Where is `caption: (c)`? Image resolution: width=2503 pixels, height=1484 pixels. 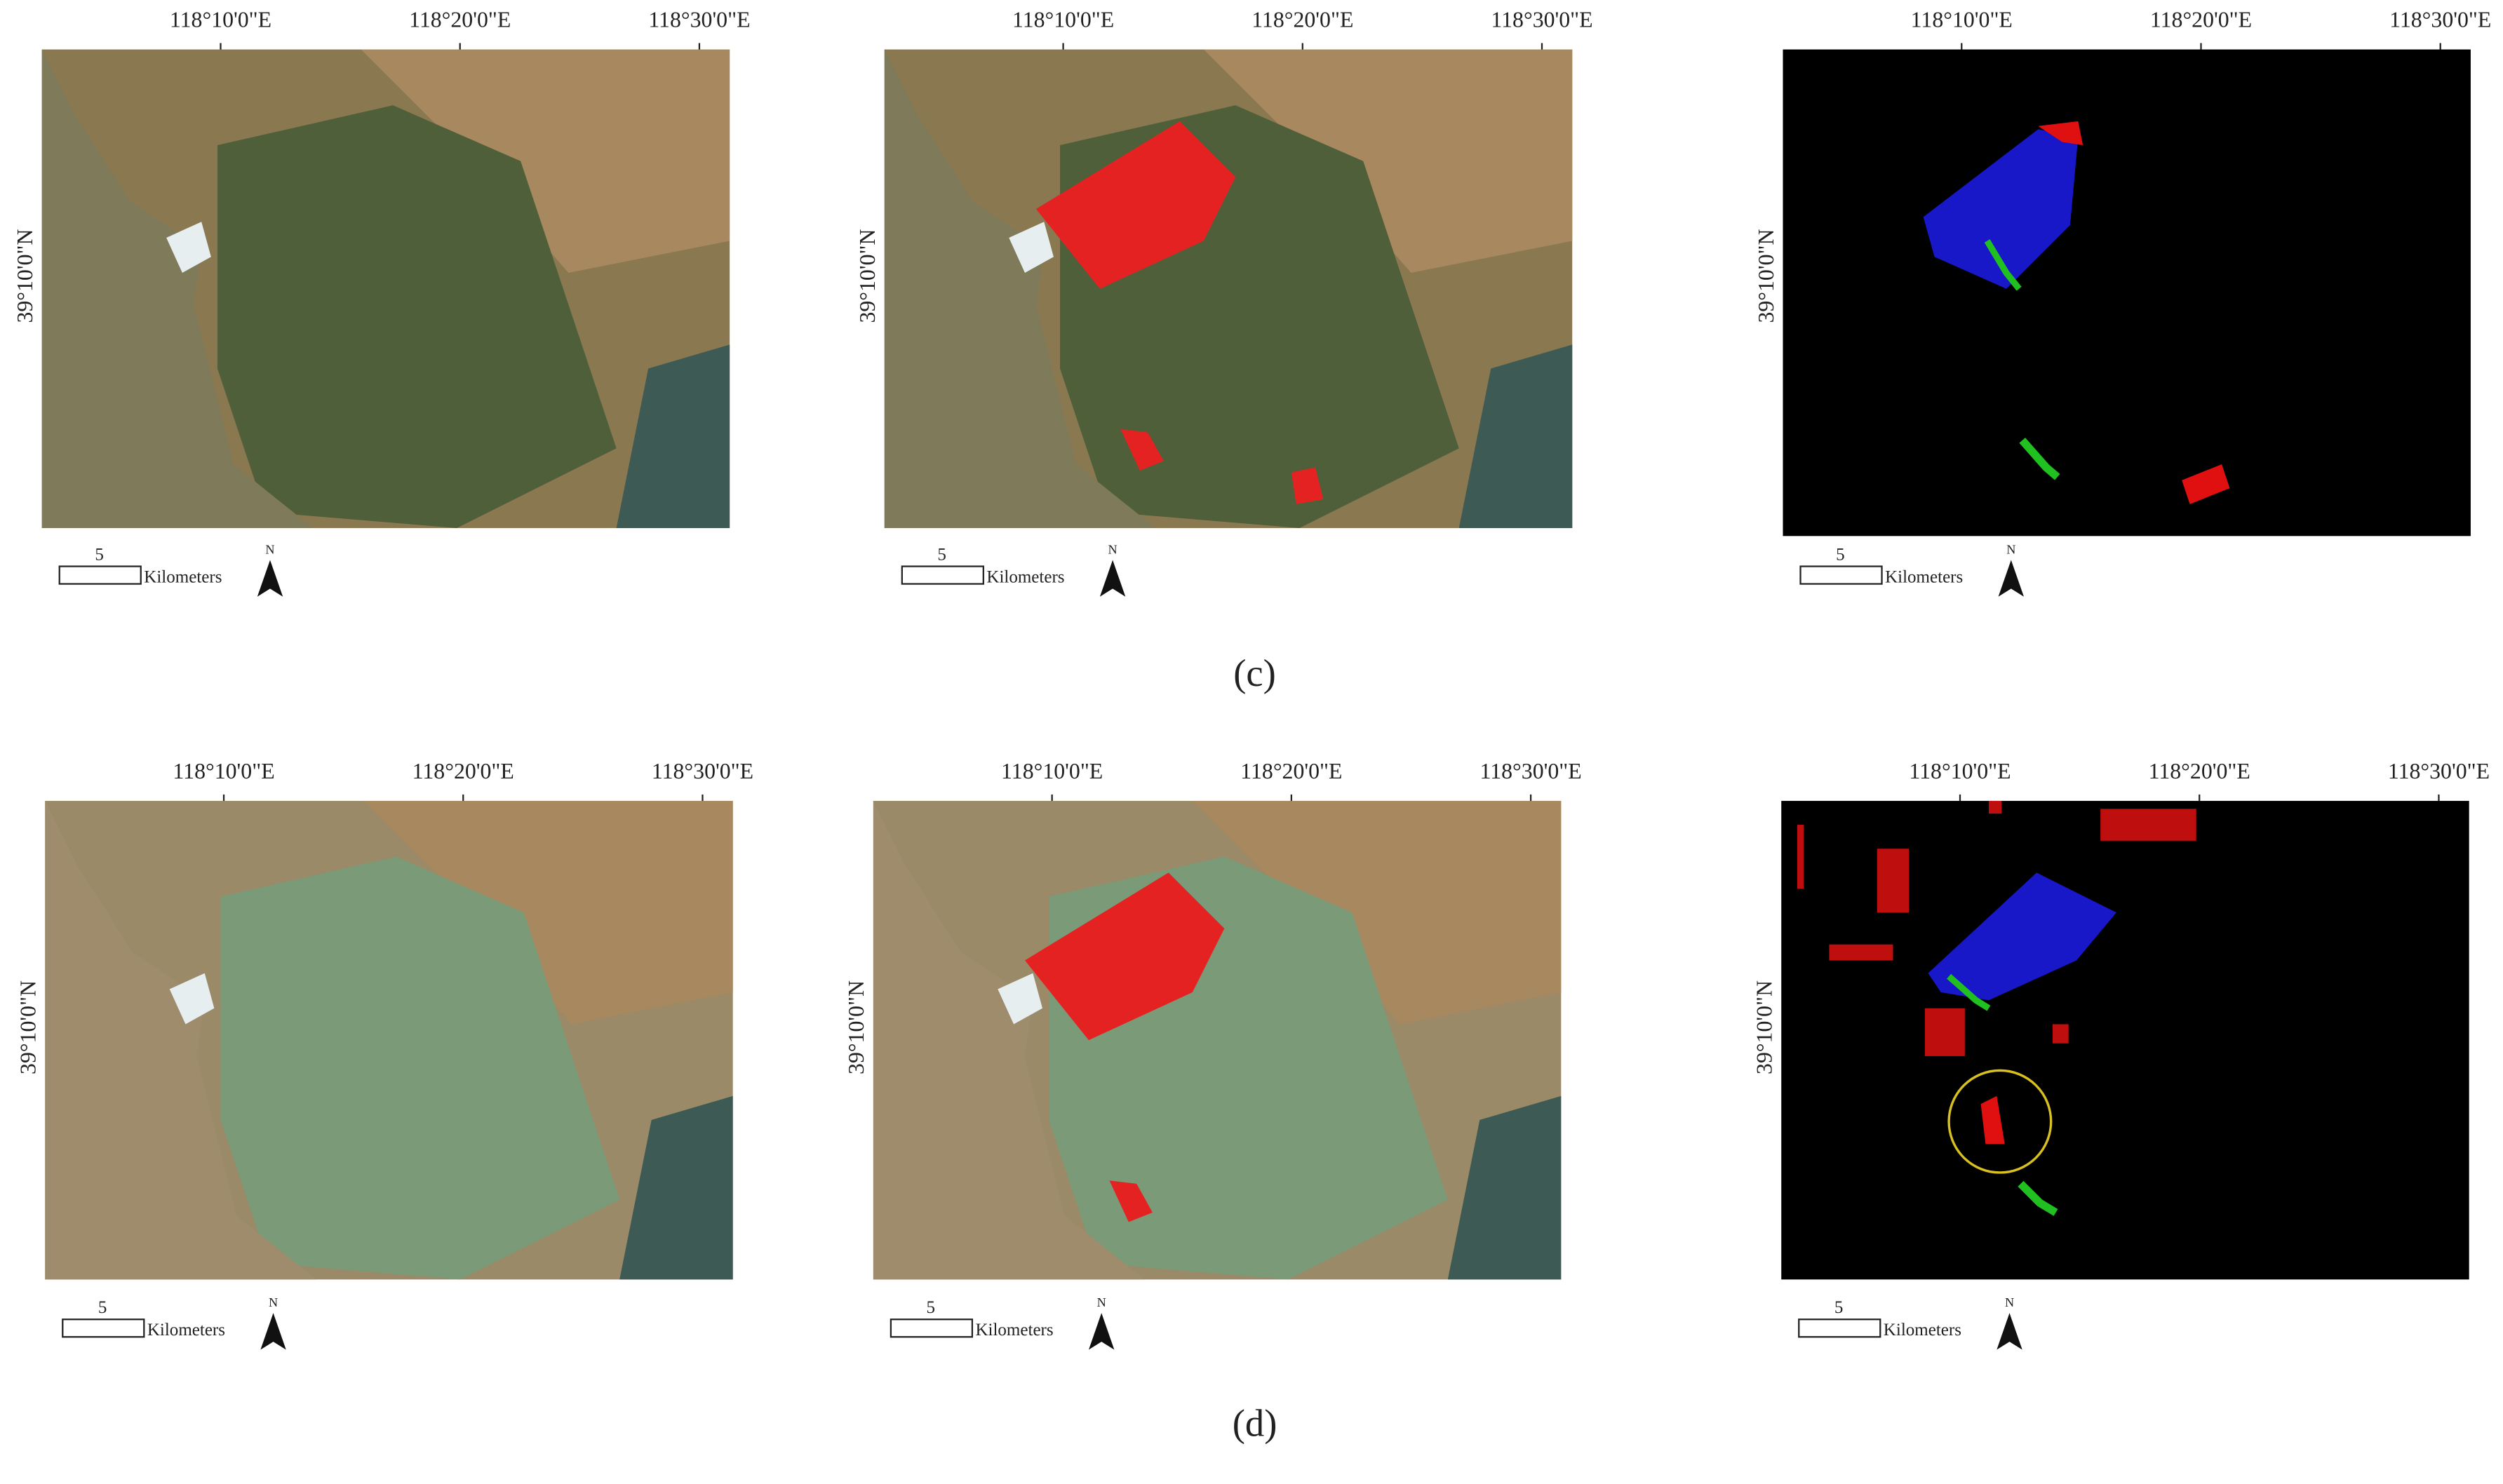
caption: (c) is located at coordinates (1254, 673).